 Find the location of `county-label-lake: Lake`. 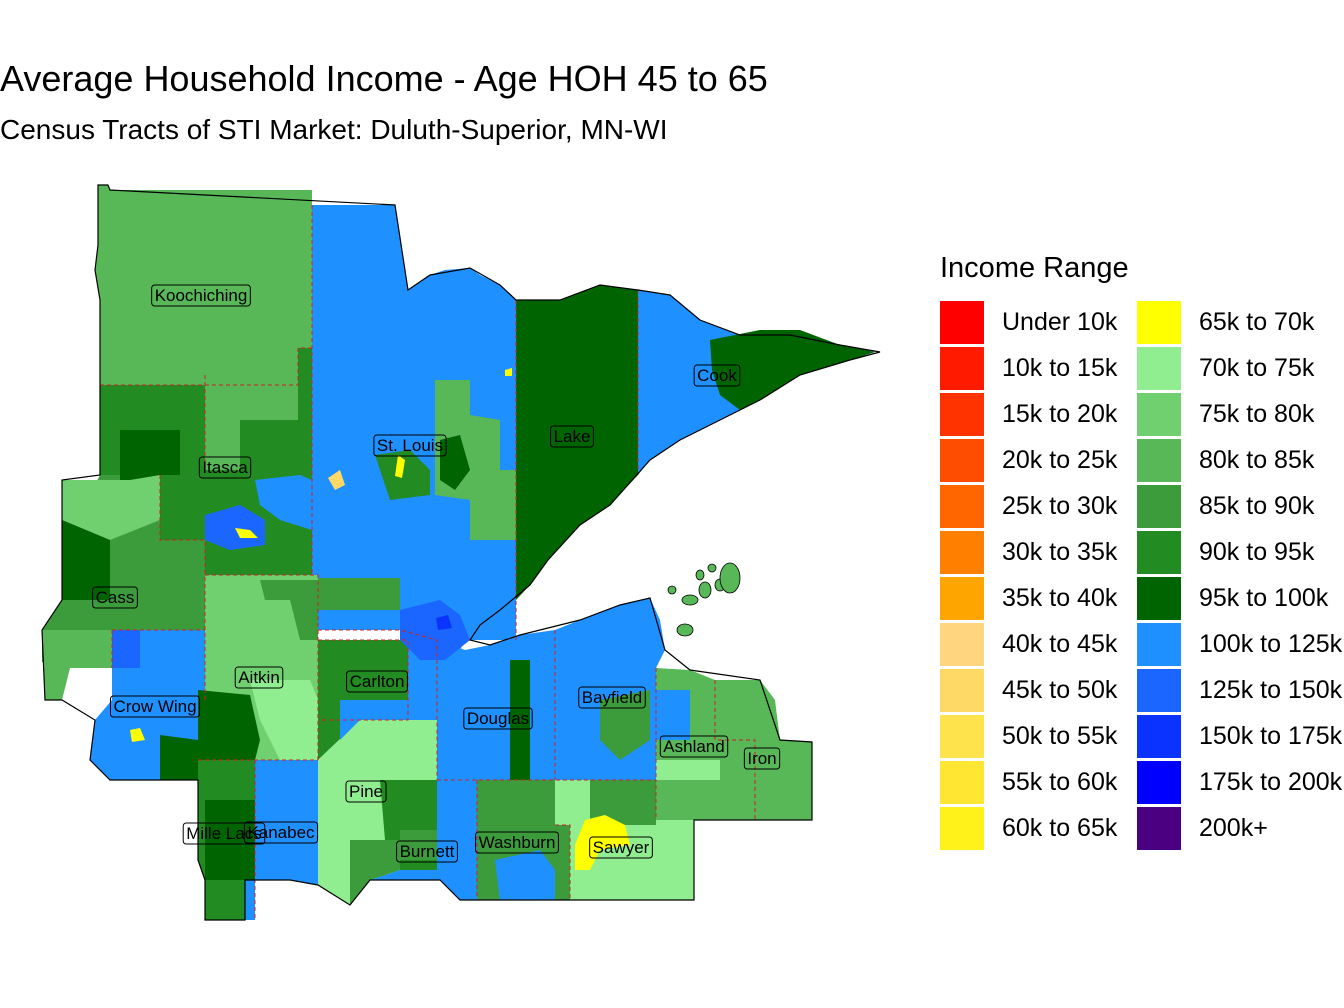

county-label-lake: Lake is located at coordinates (572, 436).